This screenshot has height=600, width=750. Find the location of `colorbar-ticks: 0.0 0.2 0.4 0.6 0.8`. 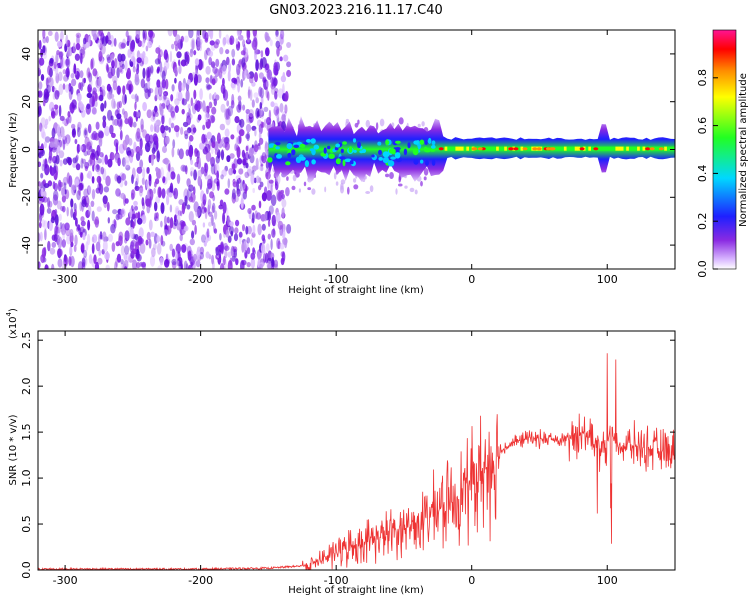

colorbar-ticks: 0.0 0.2 0.4 0.6 0.8 is located at coordinates (707, 173).